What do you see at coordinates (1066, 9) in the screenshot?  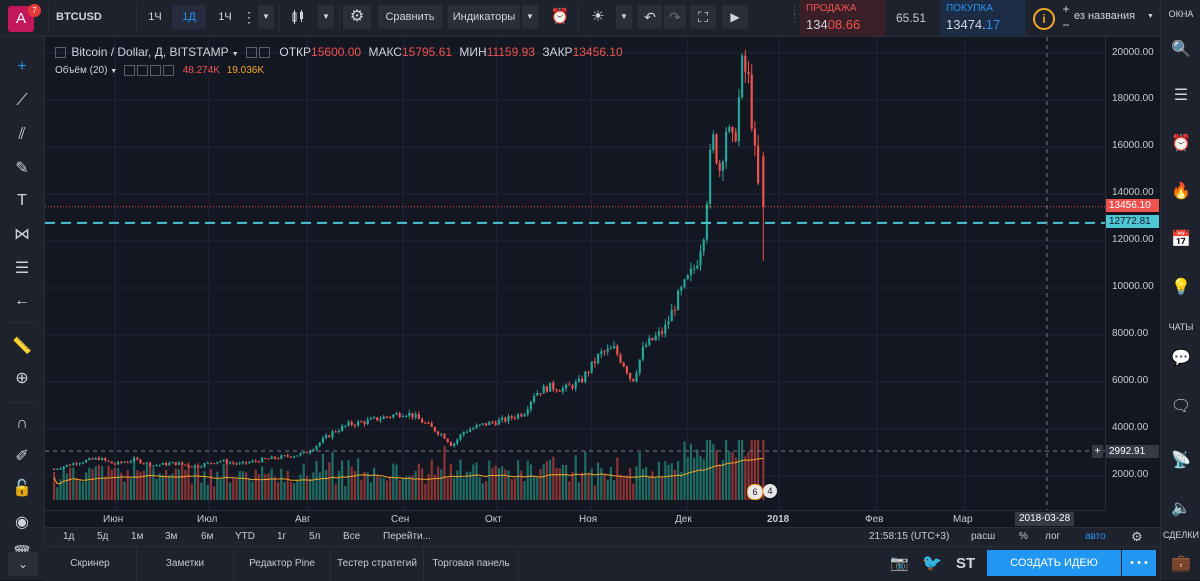 I see `zoom-plus-button: +` at bounding box center [1066, 9].